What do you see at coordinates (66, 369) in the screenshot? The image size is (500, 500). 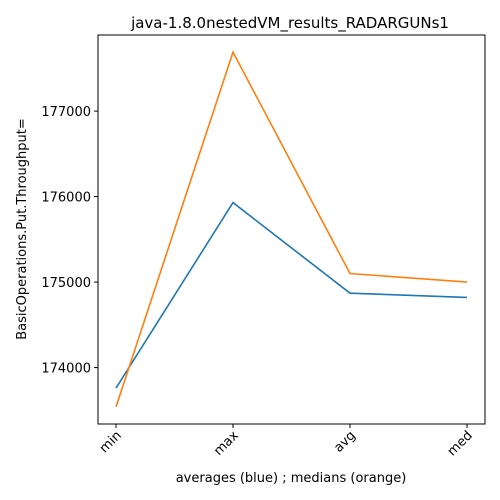 I see `y-tick-label-174000: 174000` at bounding box center [66, 369].